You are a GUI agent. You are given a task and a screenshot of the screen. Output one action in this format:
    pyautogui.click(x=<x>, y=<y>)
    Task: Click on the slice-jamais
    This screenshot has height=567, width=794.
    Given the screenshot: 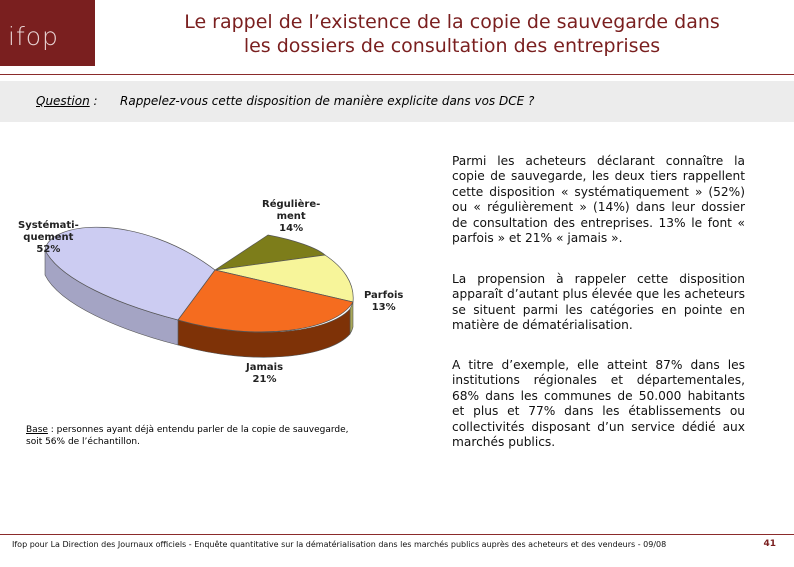 What is the action you would take?
    pyautogui.click(x=265, y=301)
    